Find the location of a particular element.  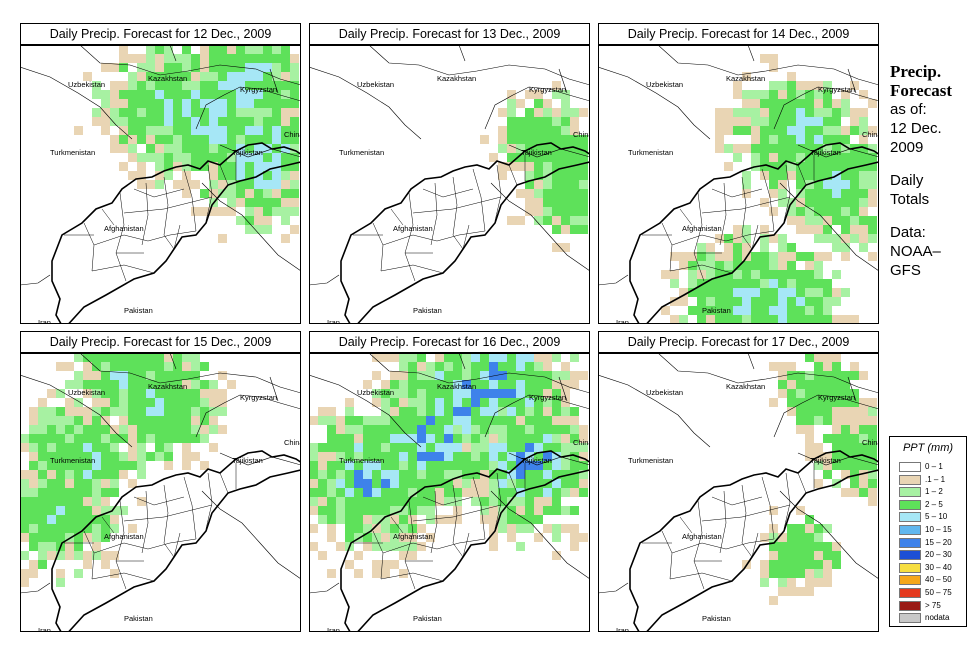

sidebar-title-line2: Forecast is located at coordinates (921, 90).